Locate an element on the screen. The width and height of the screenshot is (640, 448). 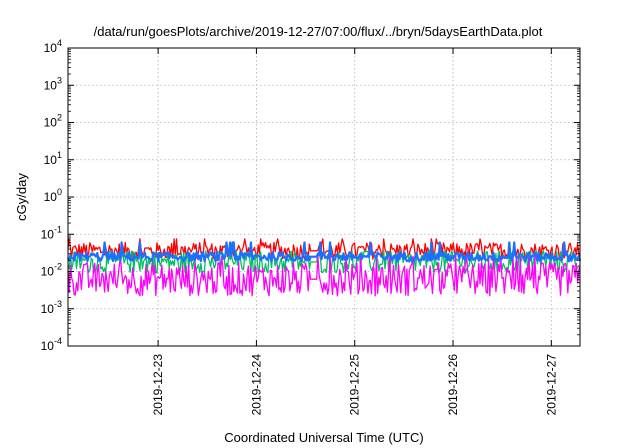
x-tick-label: 2019-12-25 is located at coordinates (355, 385).